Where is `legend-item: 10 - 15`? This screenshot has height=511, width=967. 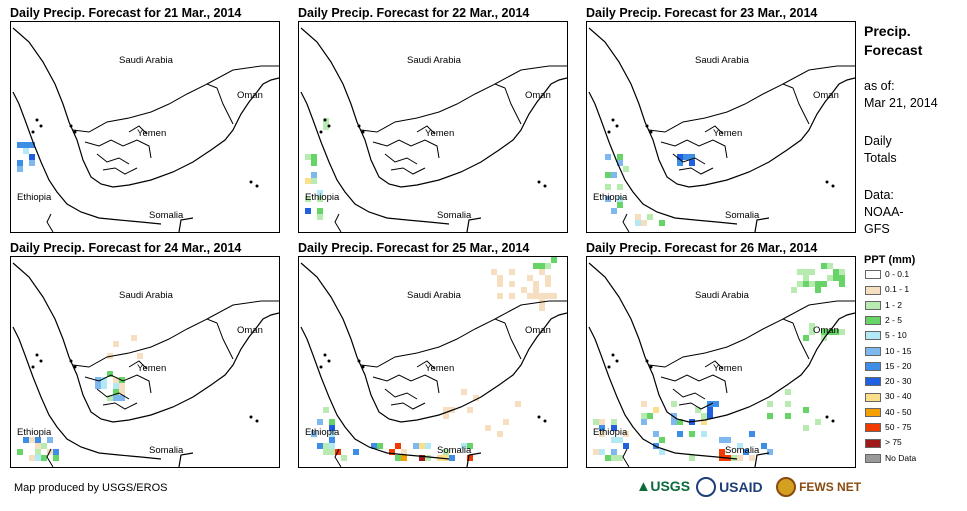 legend-item: 10 - 15 is located at coordinates (888, 351).